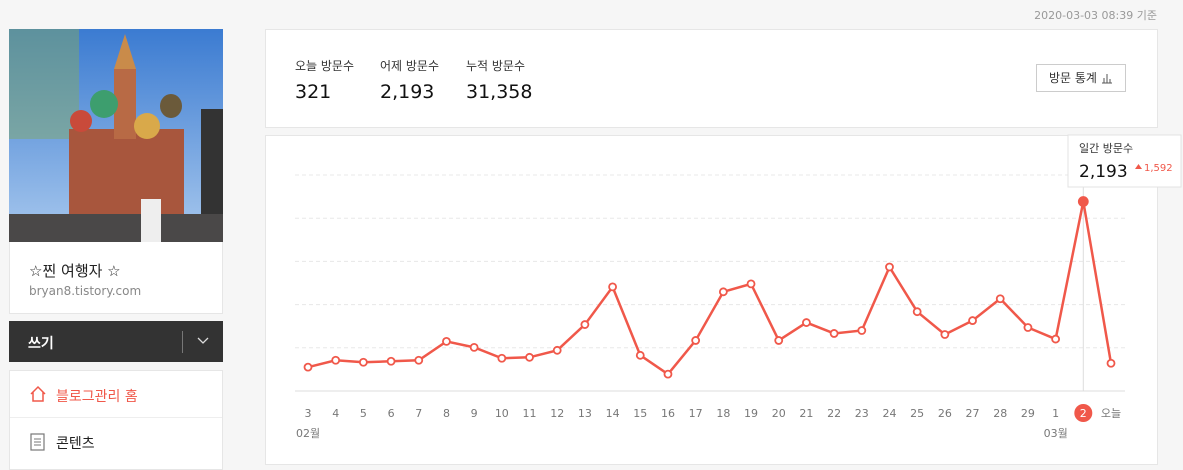  I want to click on x-tick-label: 10, so click(502, 413).